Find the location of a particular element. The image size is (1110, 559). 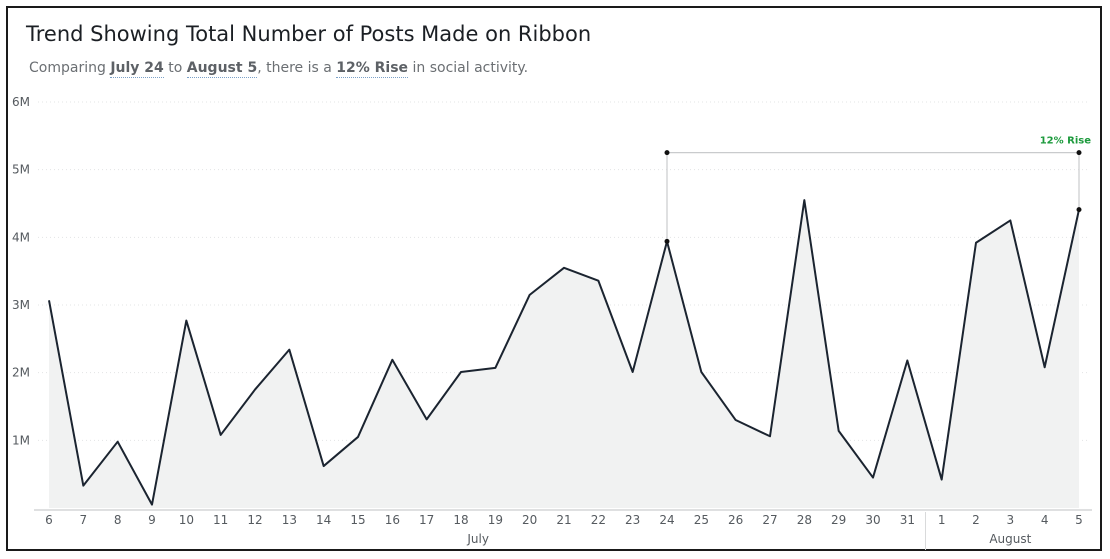

x-tick-label: 16 is located at coordinates (392, 520).